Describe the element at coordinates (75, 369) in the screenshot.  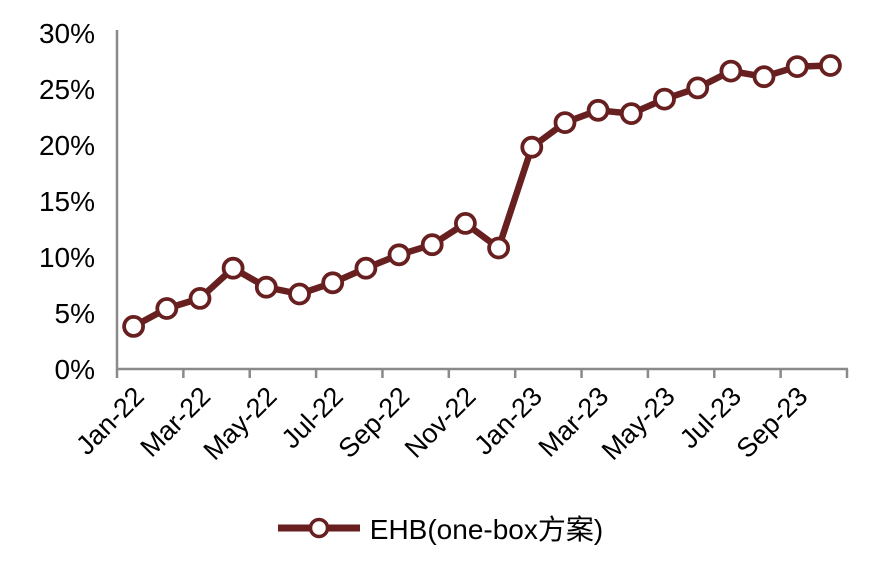
I see `y-tick-label: 0%` at that location.